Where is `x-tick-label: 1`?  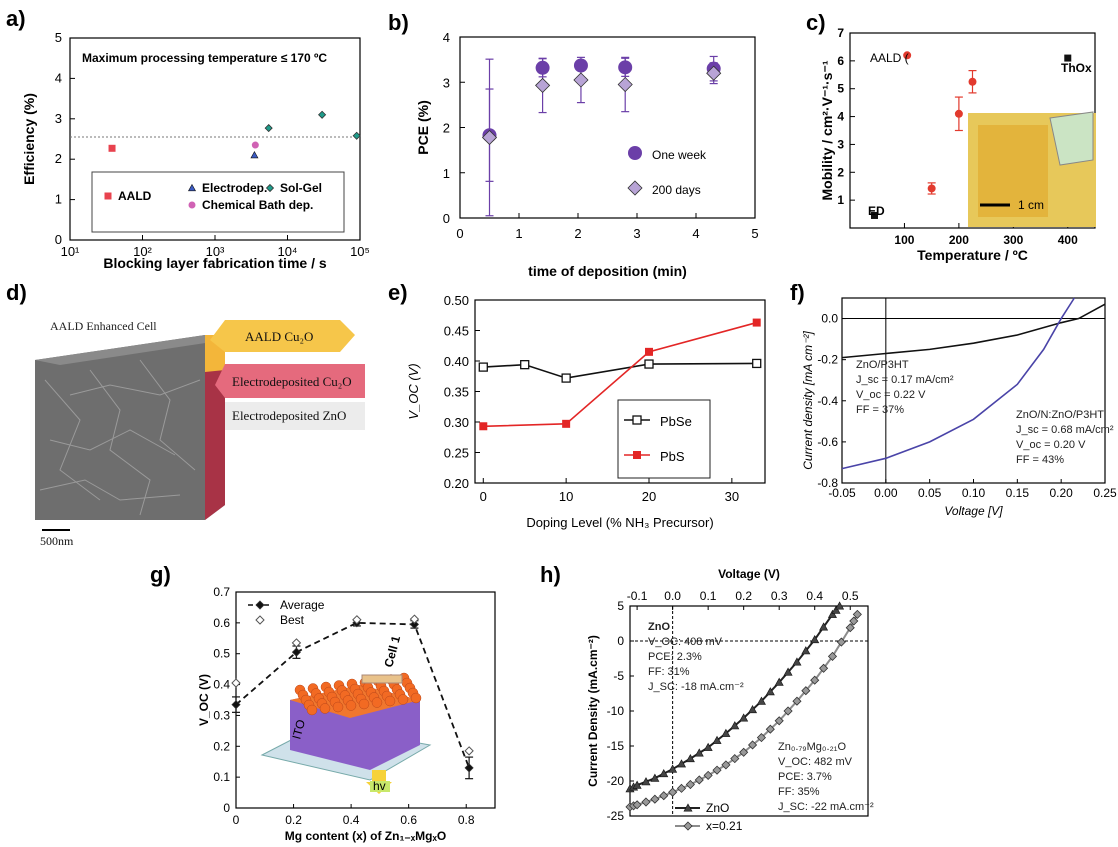 x-tick-label: 1 is located at coordinates (518, 233).